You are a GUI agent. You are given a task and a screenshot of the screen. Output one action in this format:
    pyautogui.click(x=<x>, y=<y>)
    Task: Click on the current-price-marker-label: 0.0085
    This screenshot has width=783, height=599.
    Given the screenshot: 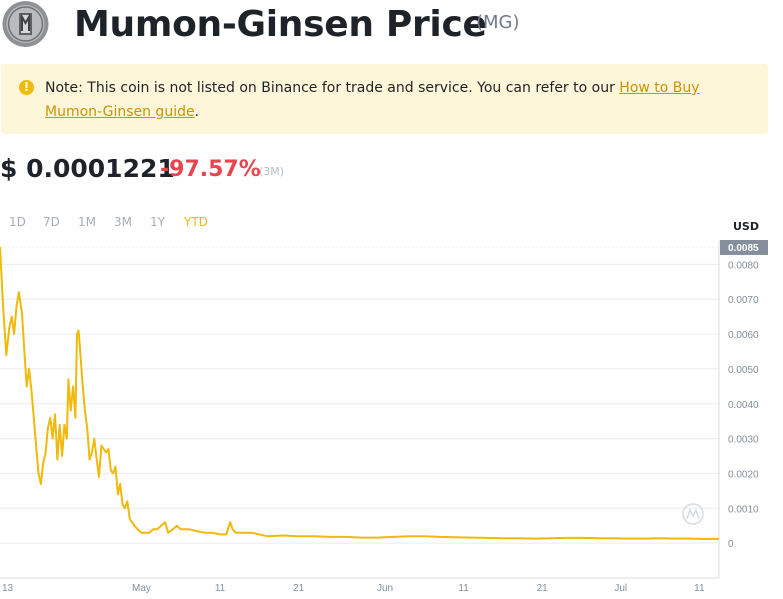 What is the action you would take?
    pyautogui.click(x=743, y=248)
    